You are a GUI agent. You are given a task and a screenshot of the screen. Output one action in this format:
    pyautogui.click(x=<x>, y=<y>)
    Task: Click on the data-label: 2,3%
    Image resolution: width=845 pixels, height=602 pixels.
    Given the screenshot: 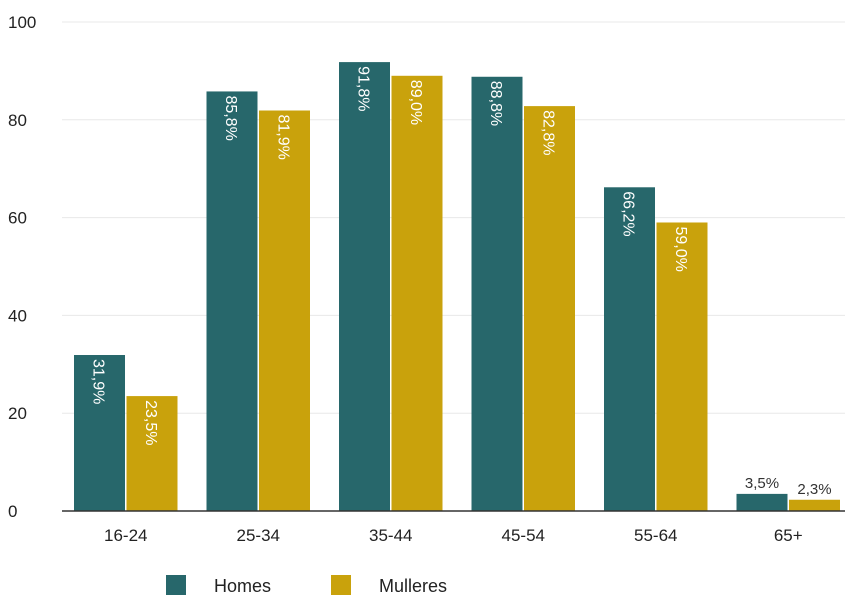 What is the action you would take?
    pyautogui.click(x=814, y=489)
    